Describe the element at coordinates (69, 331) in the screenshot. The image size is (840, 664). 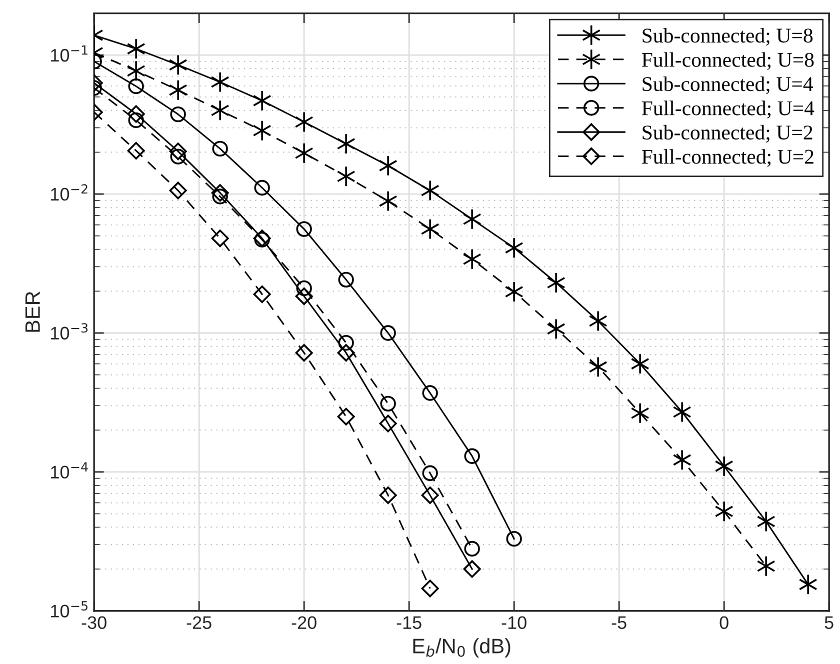
I see `y-tick-label: 10$^{−3}$` at that location.